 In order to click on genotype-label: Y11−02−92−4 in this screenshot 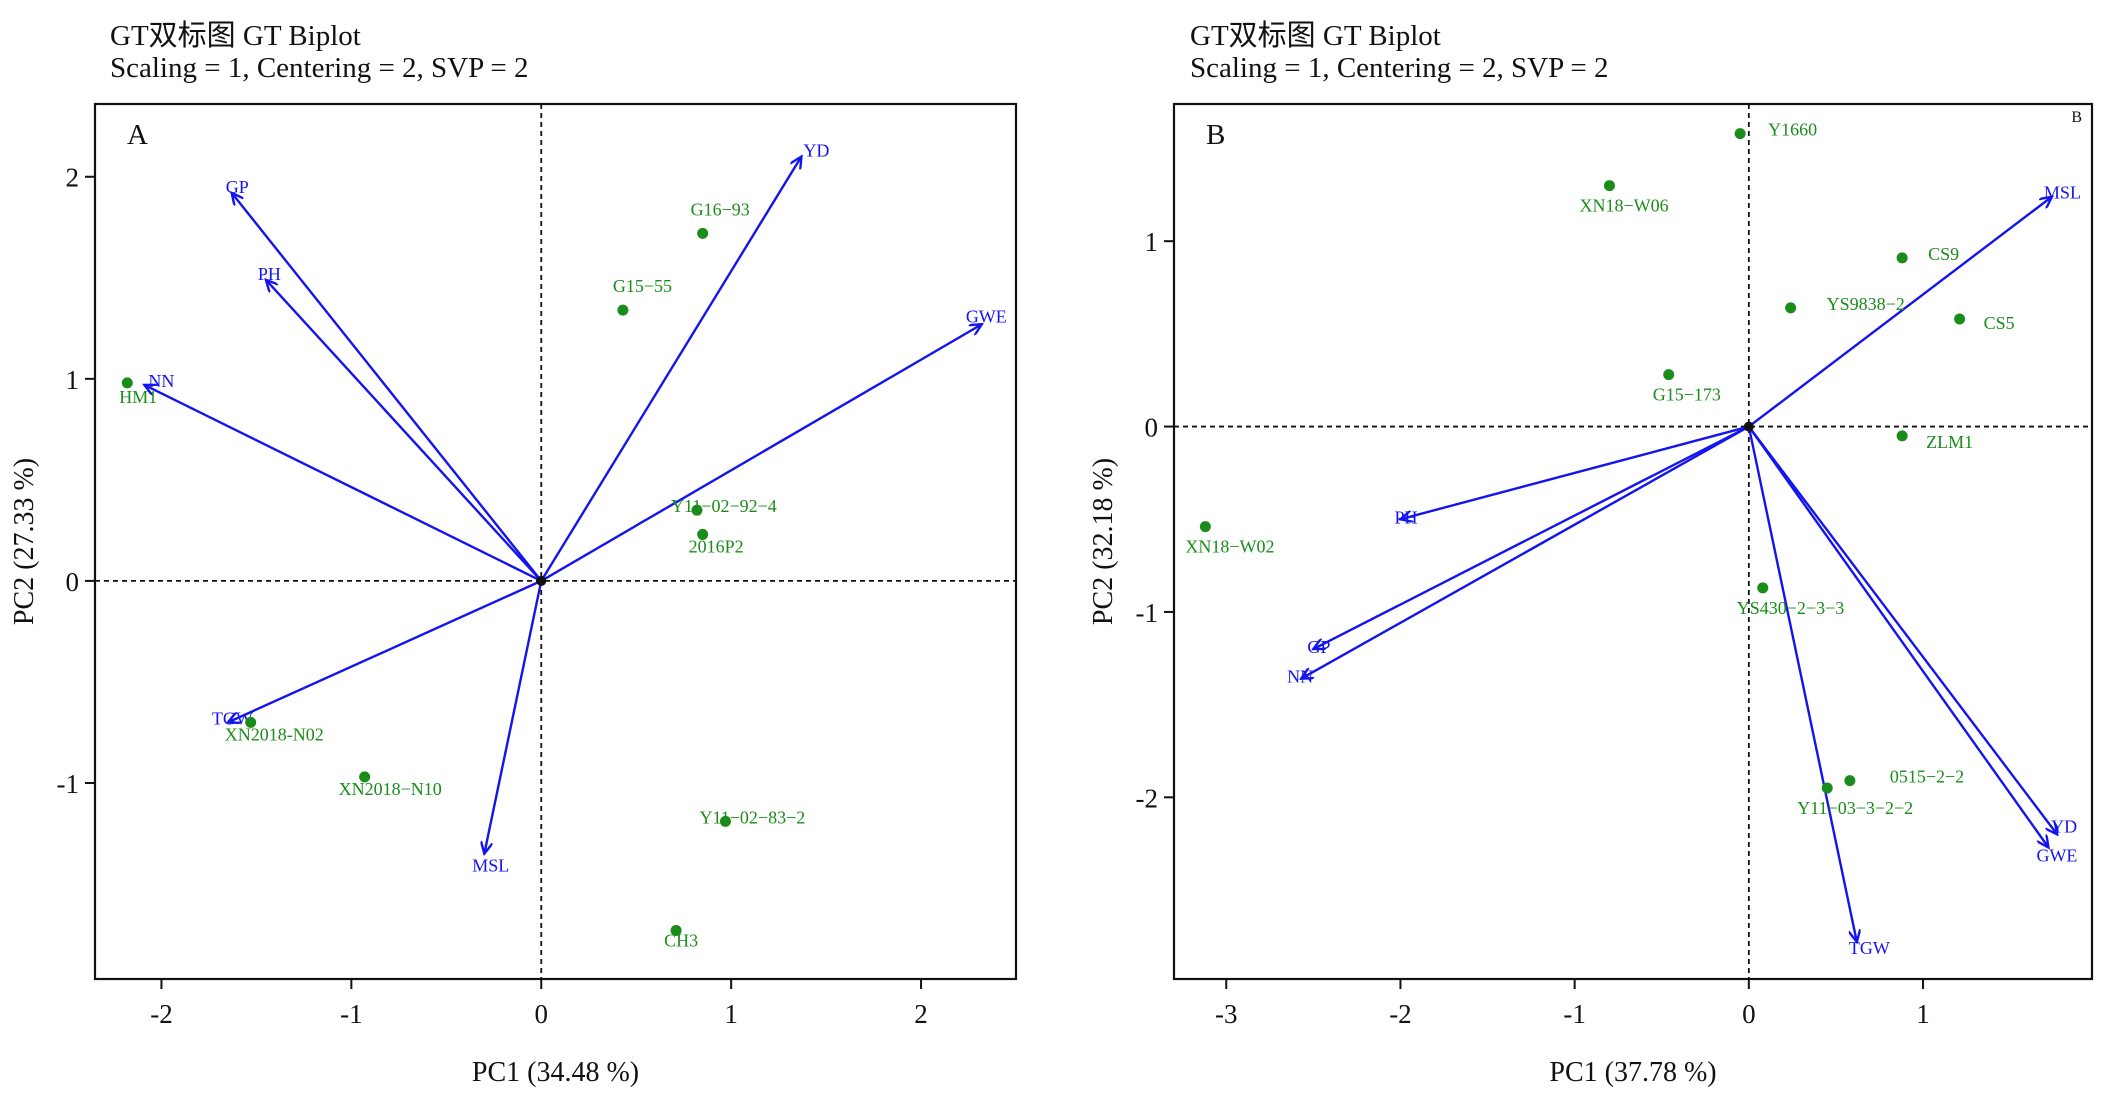, I will do `click(724, 506)`.